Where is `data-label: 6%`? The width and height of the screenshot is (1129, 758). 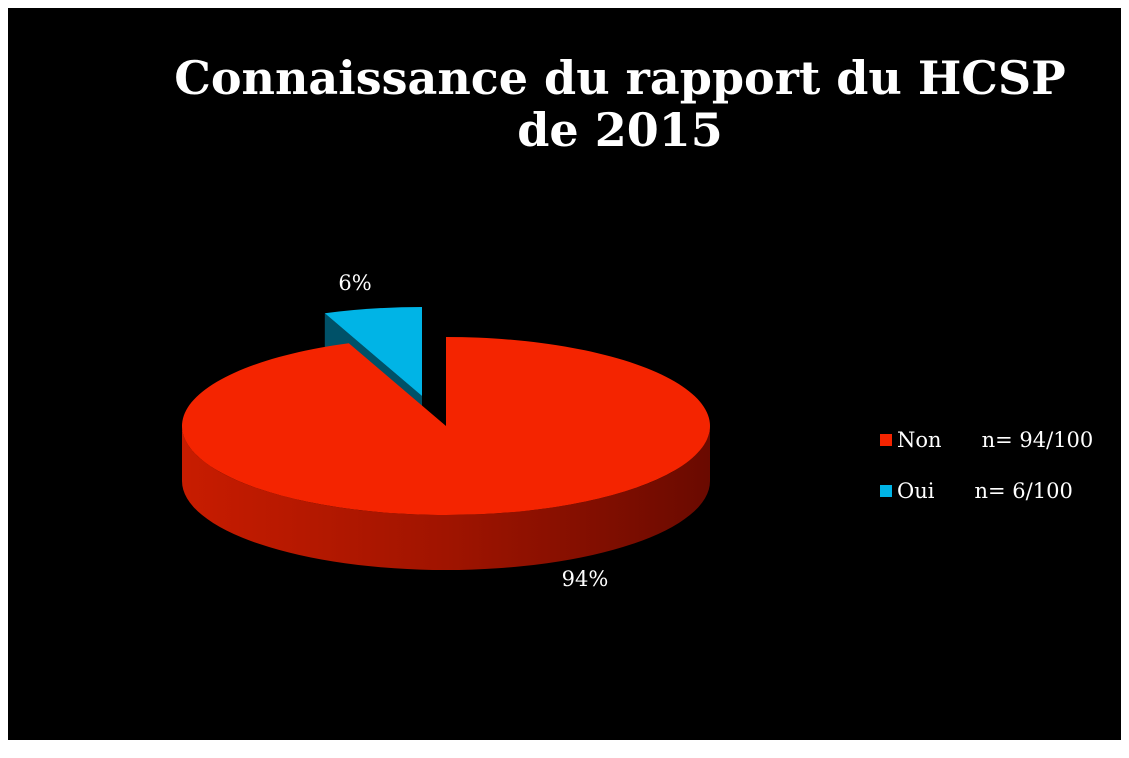
data-label: 6% is located at coordinates (354, 283).